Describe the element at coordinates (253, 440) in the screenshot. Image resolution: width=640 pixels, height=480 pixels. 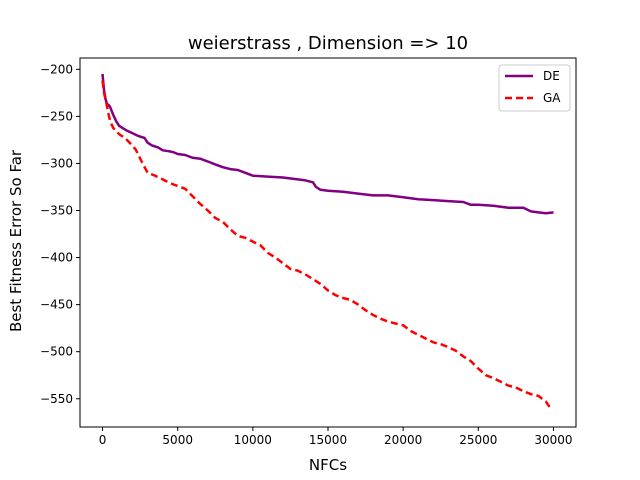
I see `x-tick-label: 10000` at that location.